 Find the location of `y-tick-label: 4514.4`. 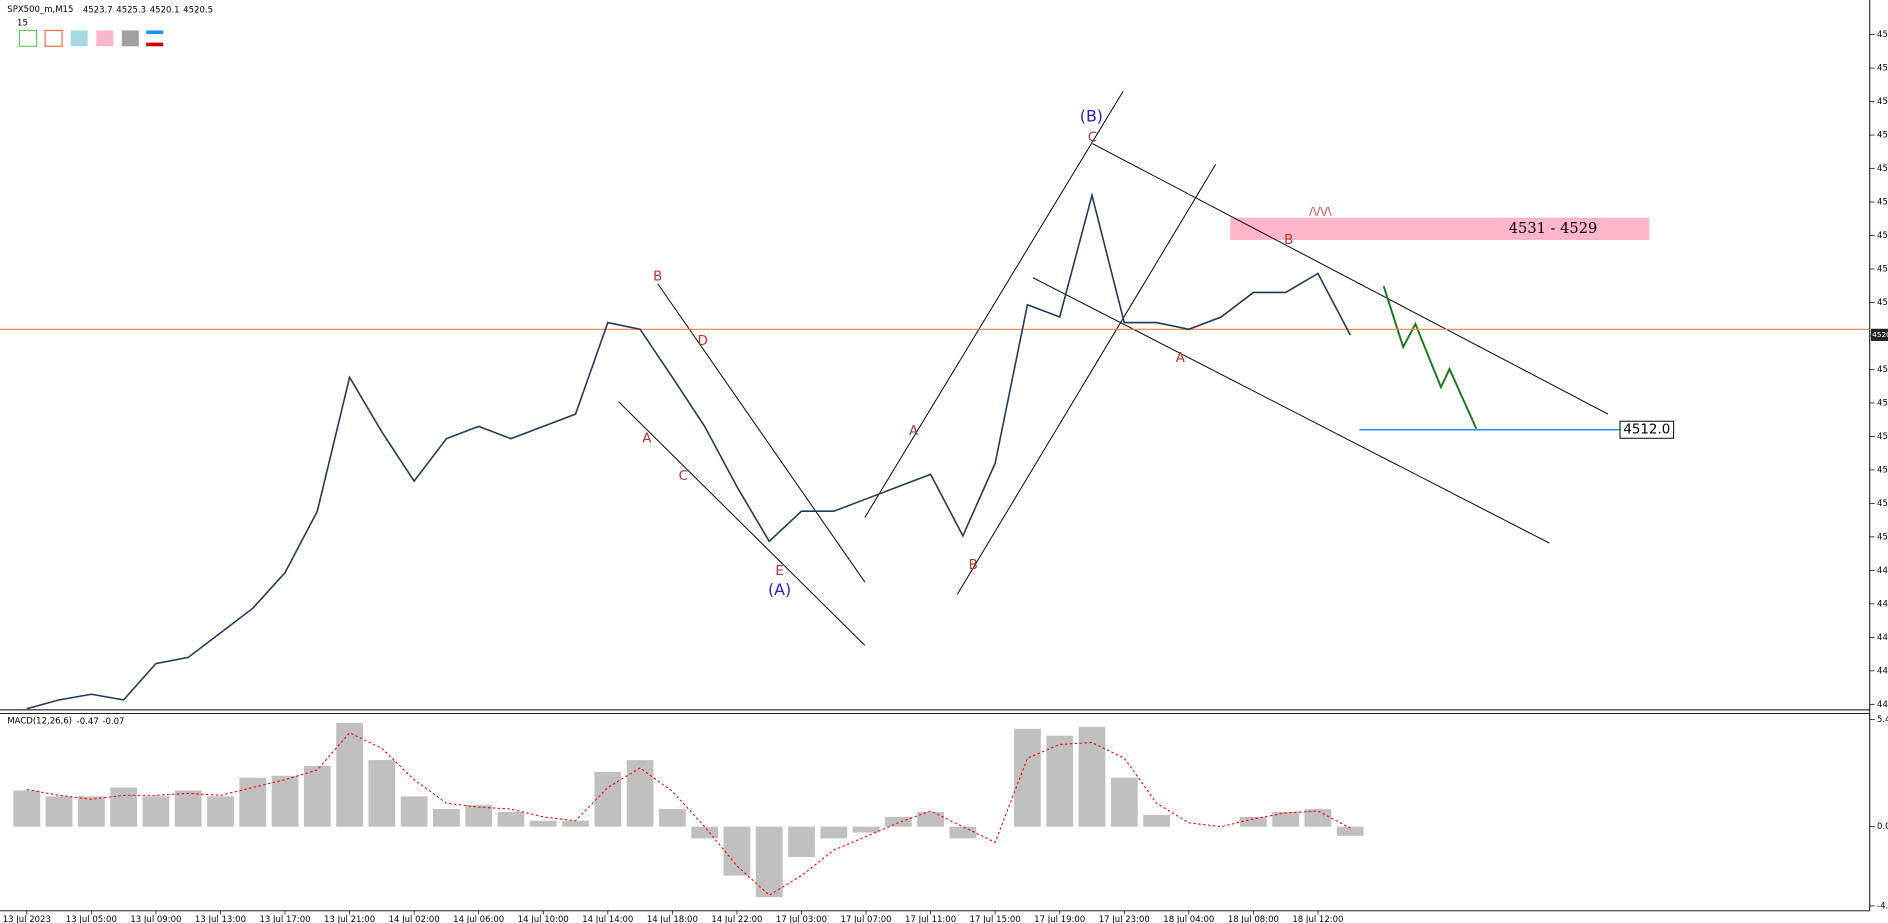

y-tick-label: 4514.4 is located at coordinates (1882, 403).